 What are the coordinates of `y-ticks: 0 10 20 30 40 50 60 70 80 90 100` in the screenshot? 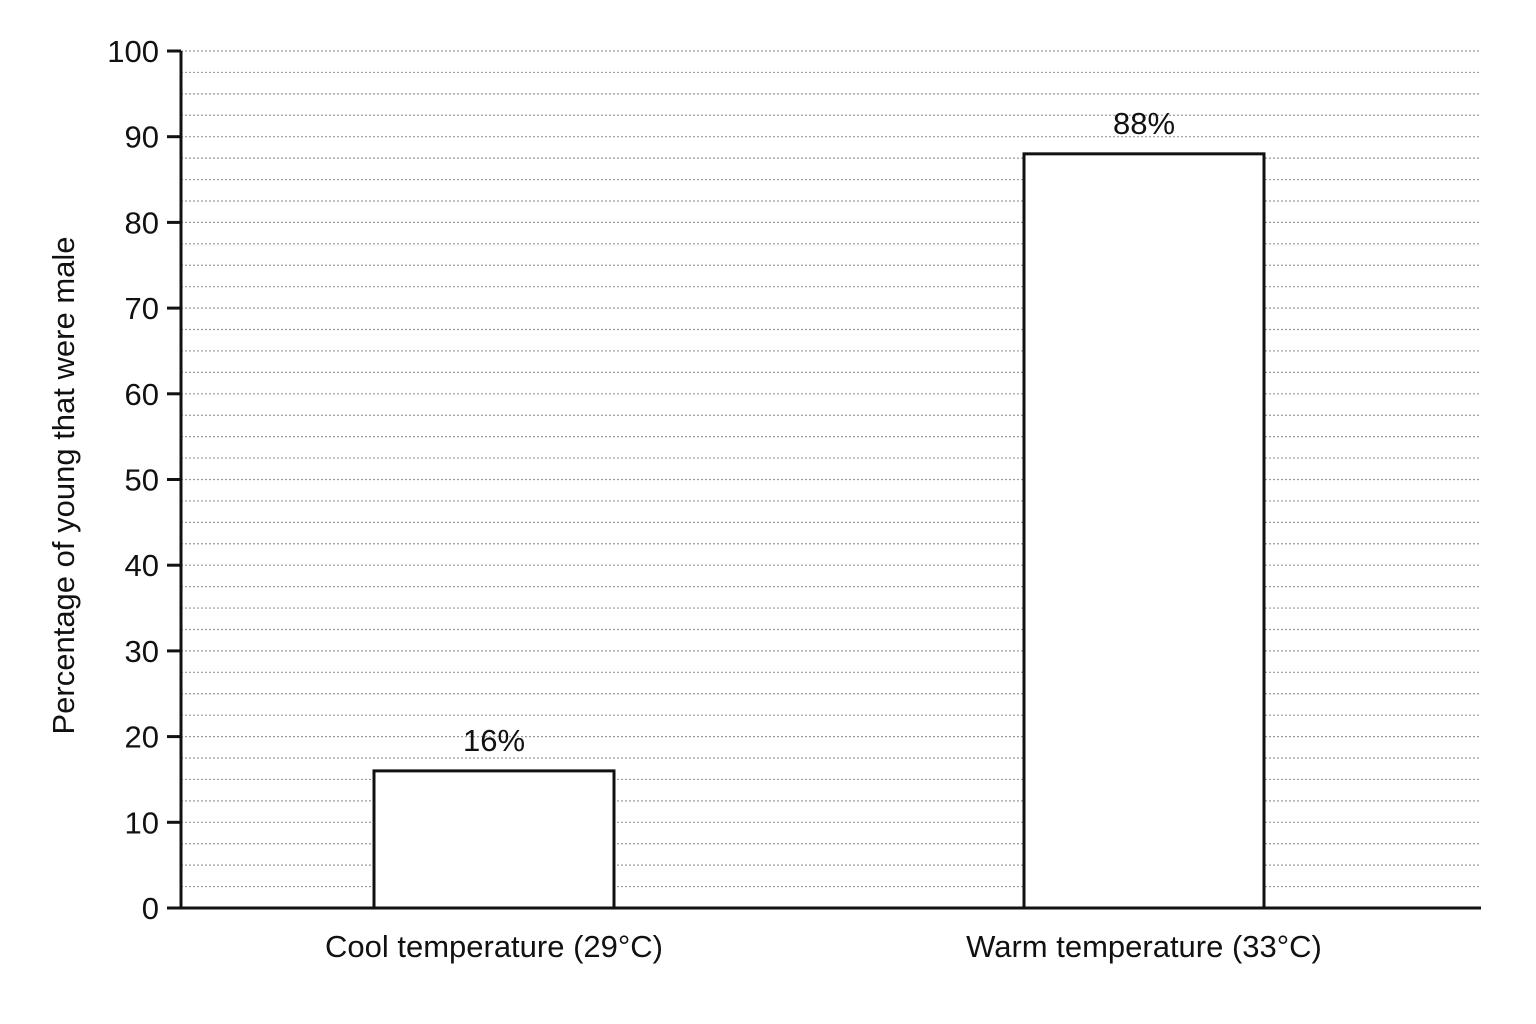 It's located at (144, 480).